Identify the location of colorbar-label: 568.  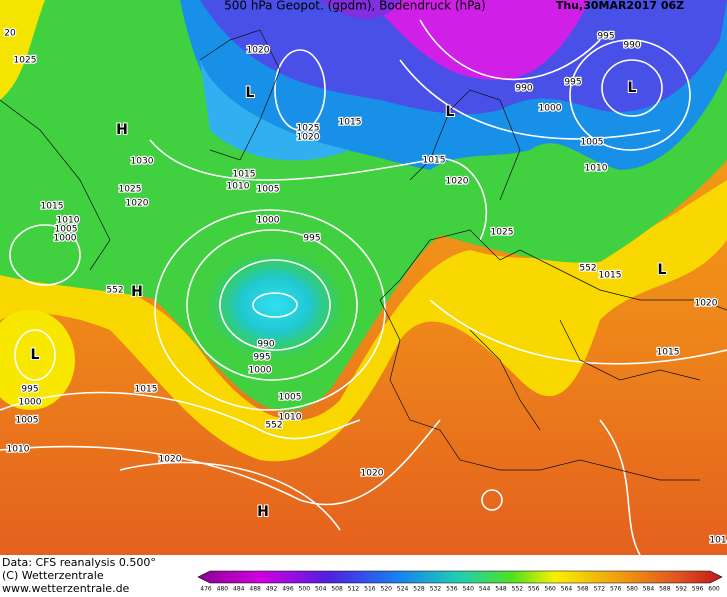
(583, 589).